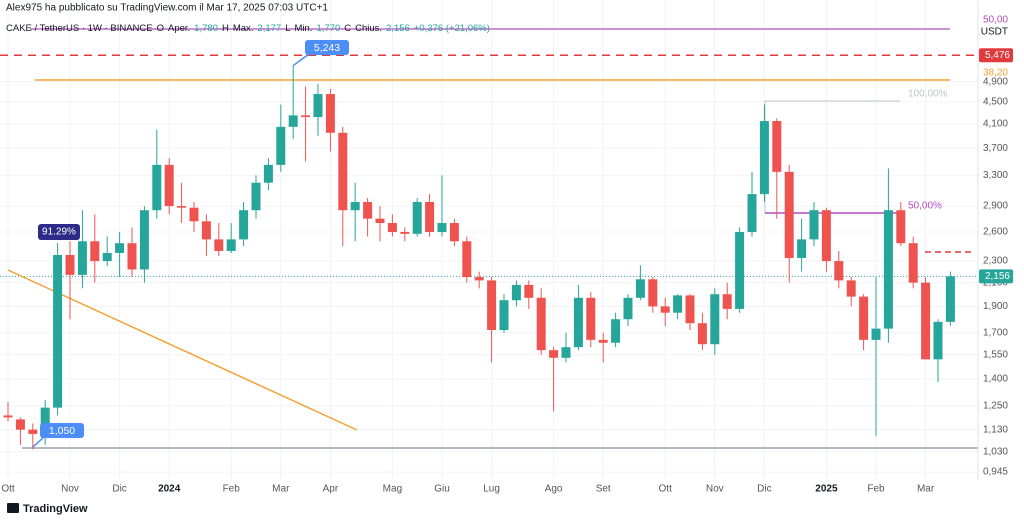 This screenshot has width=1024, height=521. I want to click on legend-item: 2,156, so click(398, 28).